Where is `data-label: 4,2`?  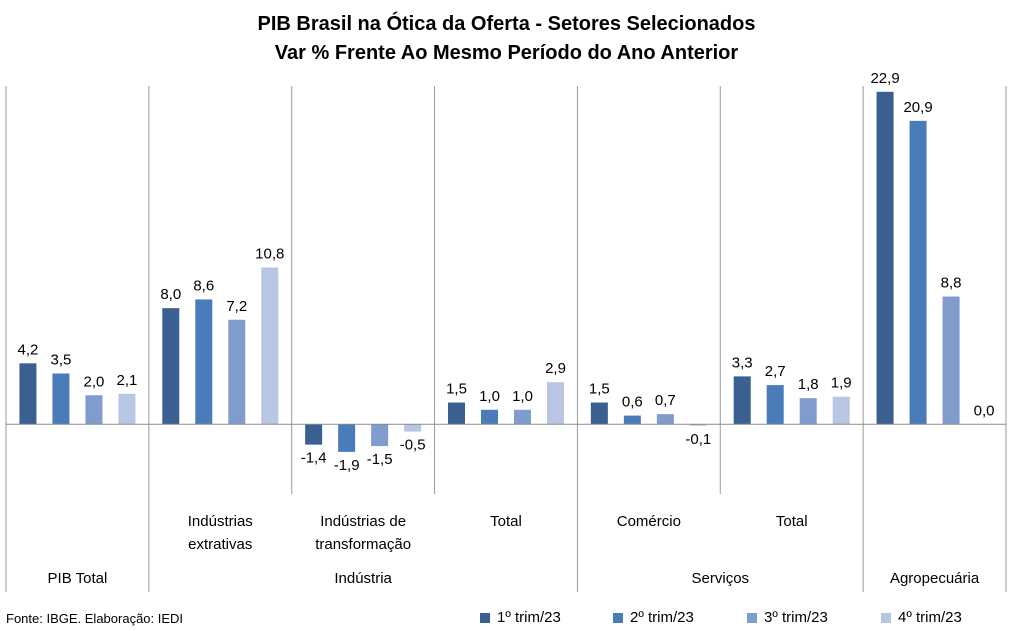 data-label: 4,2 is located at coordinates (27, 349).